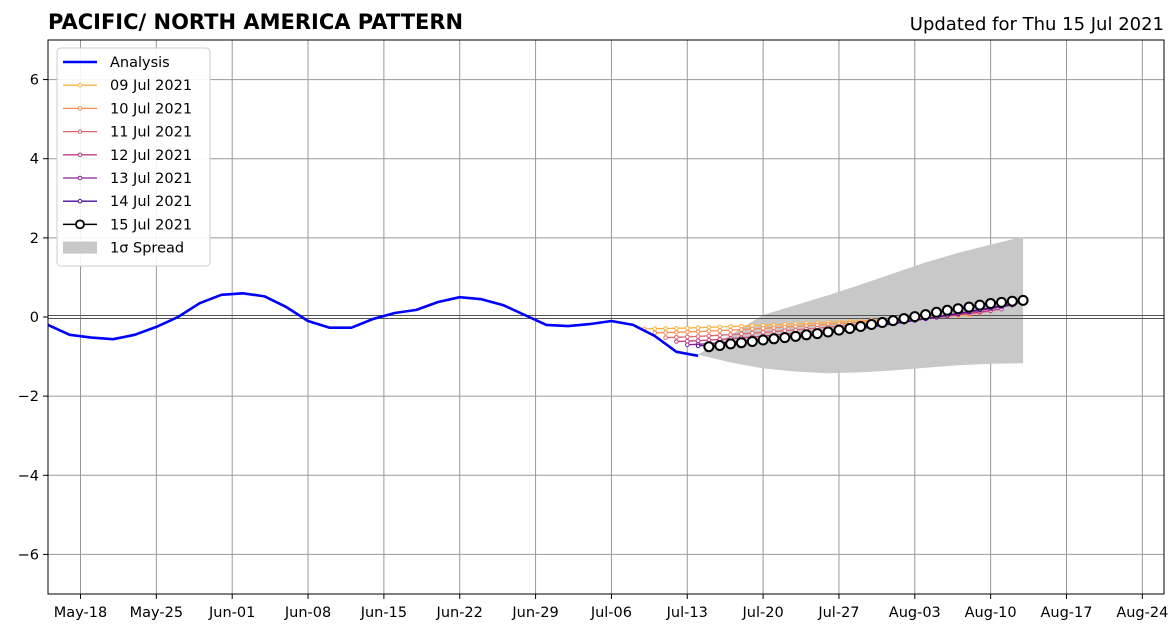 The height and width of the screenshot is (633, 1176). What do you see at coordinates (838, 613) in the screenshot?
I see `x-tick-label: Jul-27` at bounding box center [838, 613].